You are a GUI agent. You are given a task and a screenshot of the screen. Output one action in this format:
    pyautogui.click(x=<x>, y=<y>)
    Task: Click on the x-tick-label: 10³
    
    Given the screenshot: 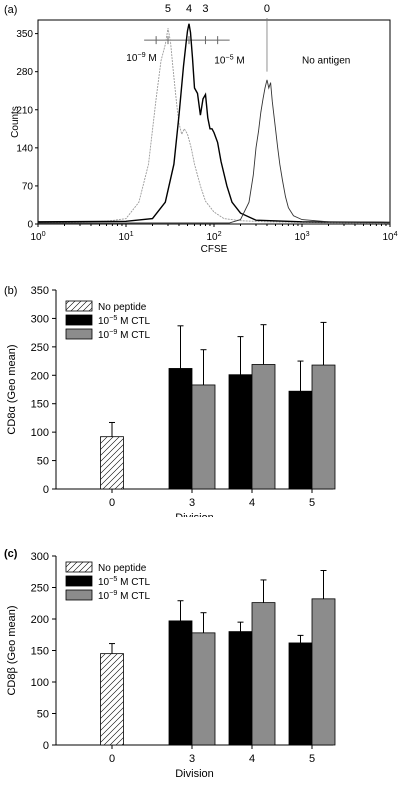 What is the action you would take?
    pyautogui.click(x=301, y=236)
    